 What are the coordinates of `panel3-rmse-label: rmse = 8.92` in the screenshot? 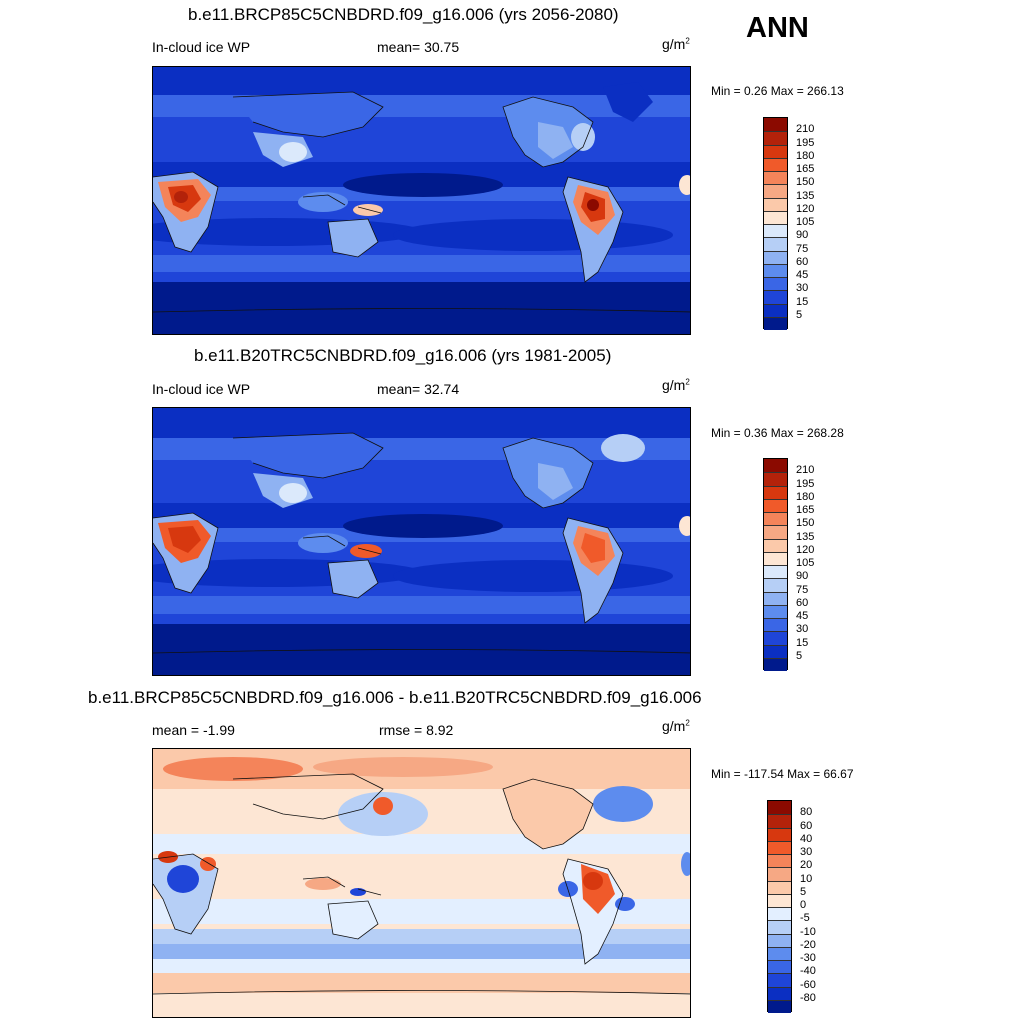 It's located at (416, 730).